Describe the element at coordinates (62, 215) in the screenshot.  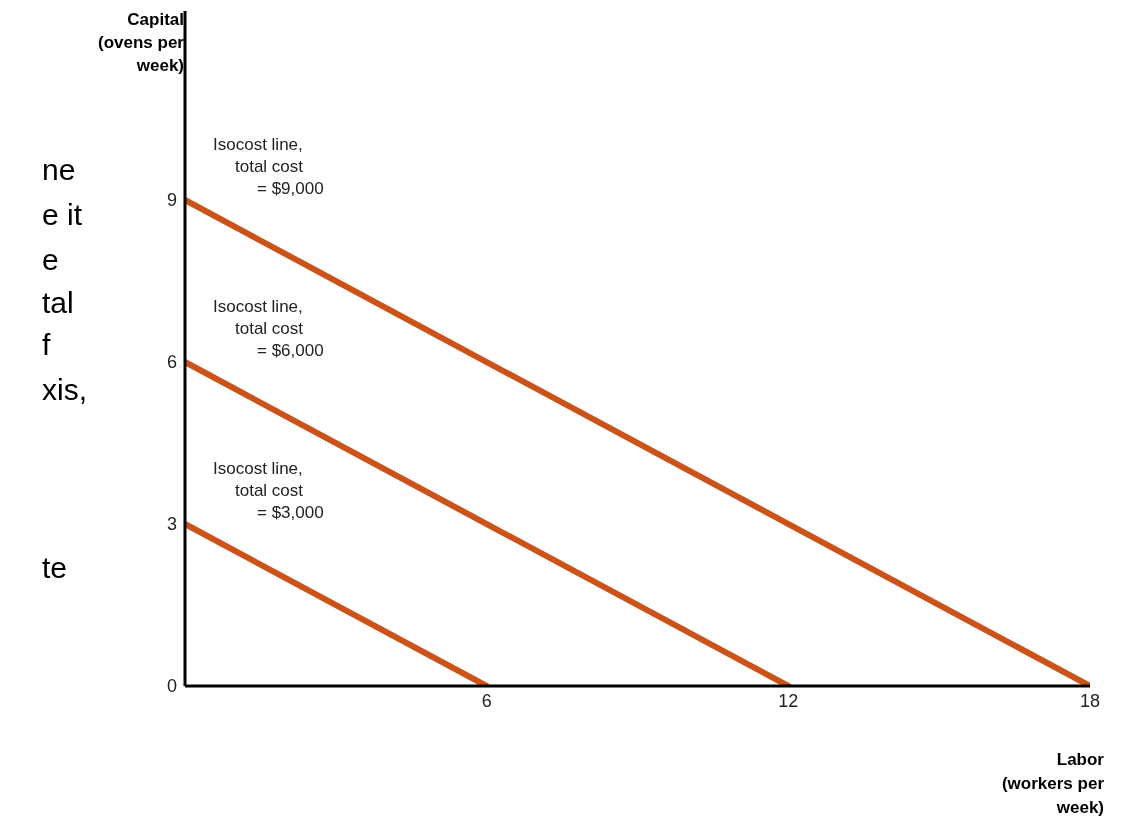
I see `text: e it` at that location.